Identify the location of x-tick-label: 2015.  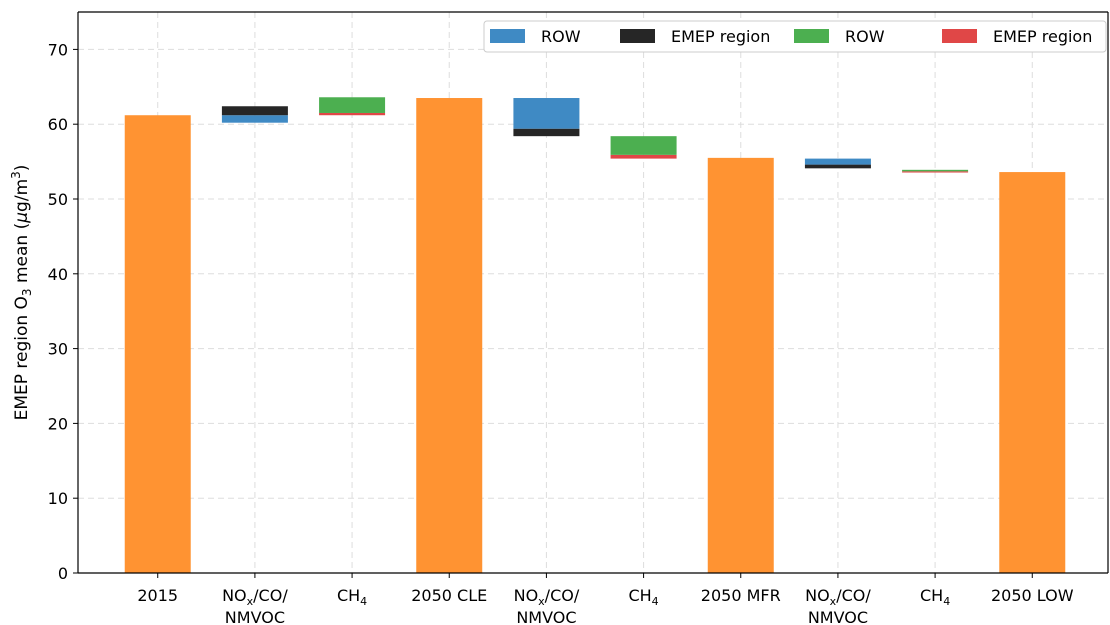
(157, 595).